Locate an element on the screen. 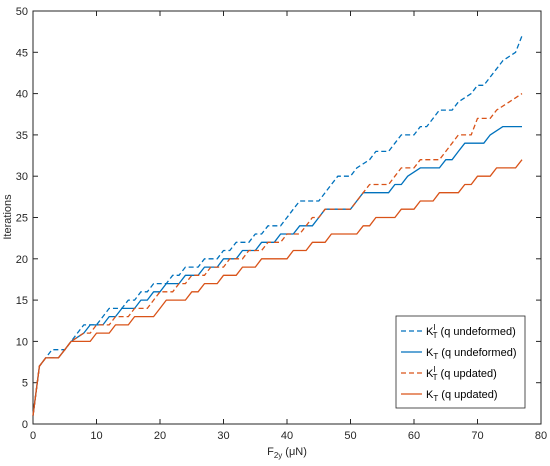  x-axis-label-sub: 2y is located at coordinates (278, 455).